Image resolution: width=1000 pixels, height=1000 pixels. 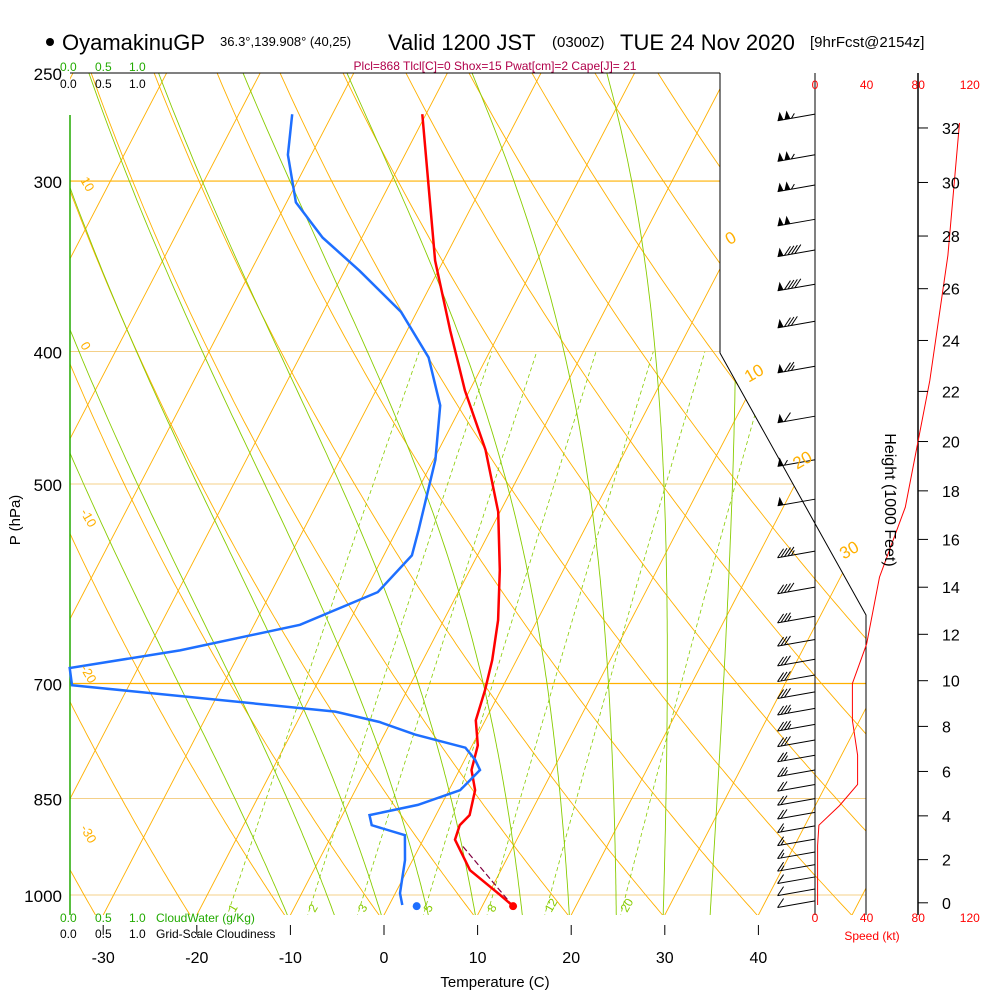 I want to click on temperature-tick-label: 10, so click(x=478, y=958).